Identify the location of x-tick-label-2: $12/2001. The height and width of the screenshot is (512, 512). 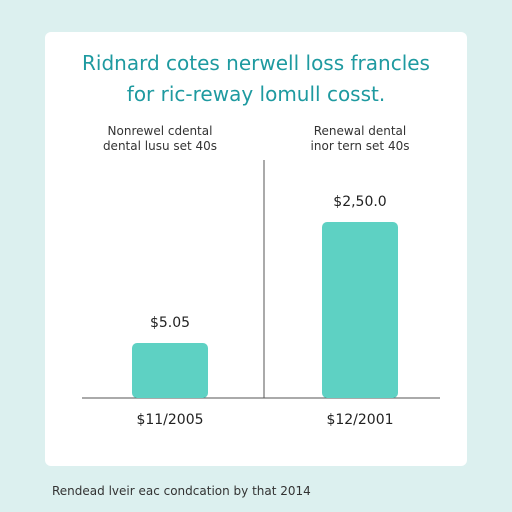
(359, 420).